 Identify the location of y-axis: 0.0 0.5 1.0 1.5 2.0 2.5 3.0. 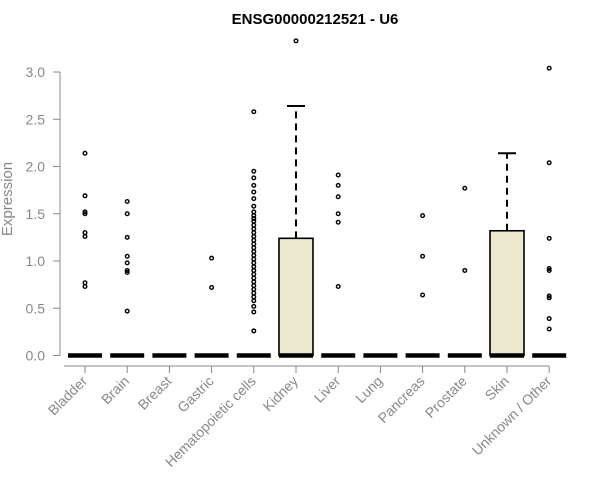
(43, 214).